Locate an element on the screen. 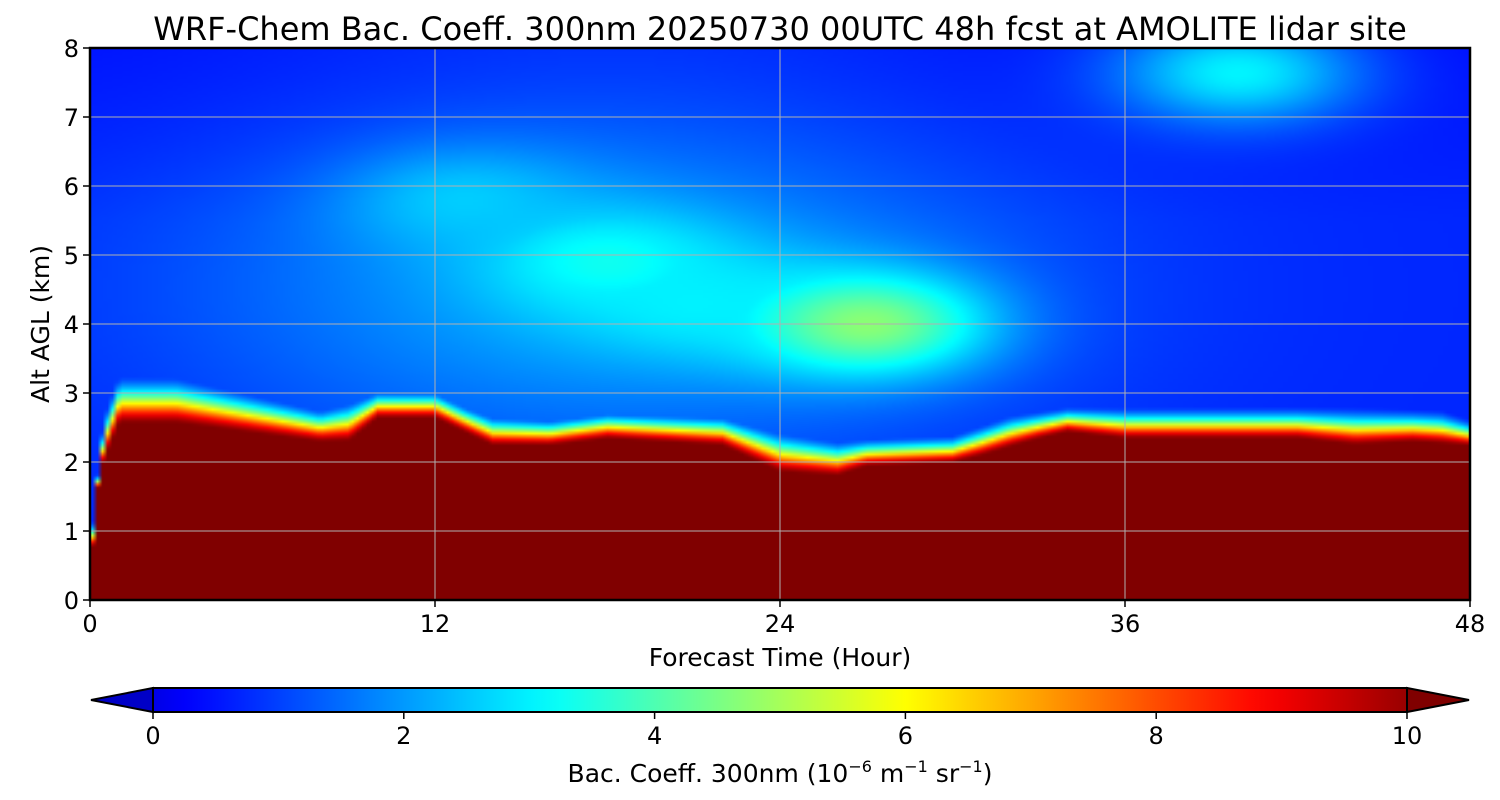 The image size is (1500, 800). y-tick-label: 1 is located at coordinates (71, 532).